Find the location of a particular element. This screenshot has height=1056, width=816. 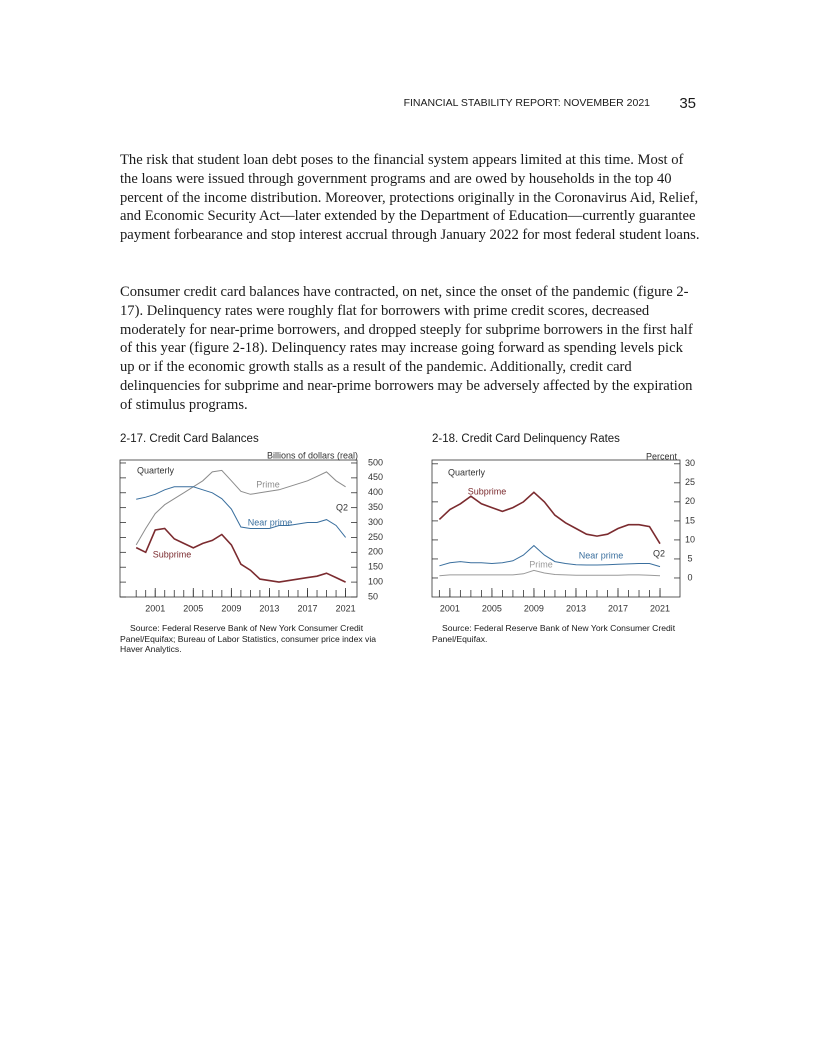

y-tick-label: 30 is located at coordinates (690, 463).